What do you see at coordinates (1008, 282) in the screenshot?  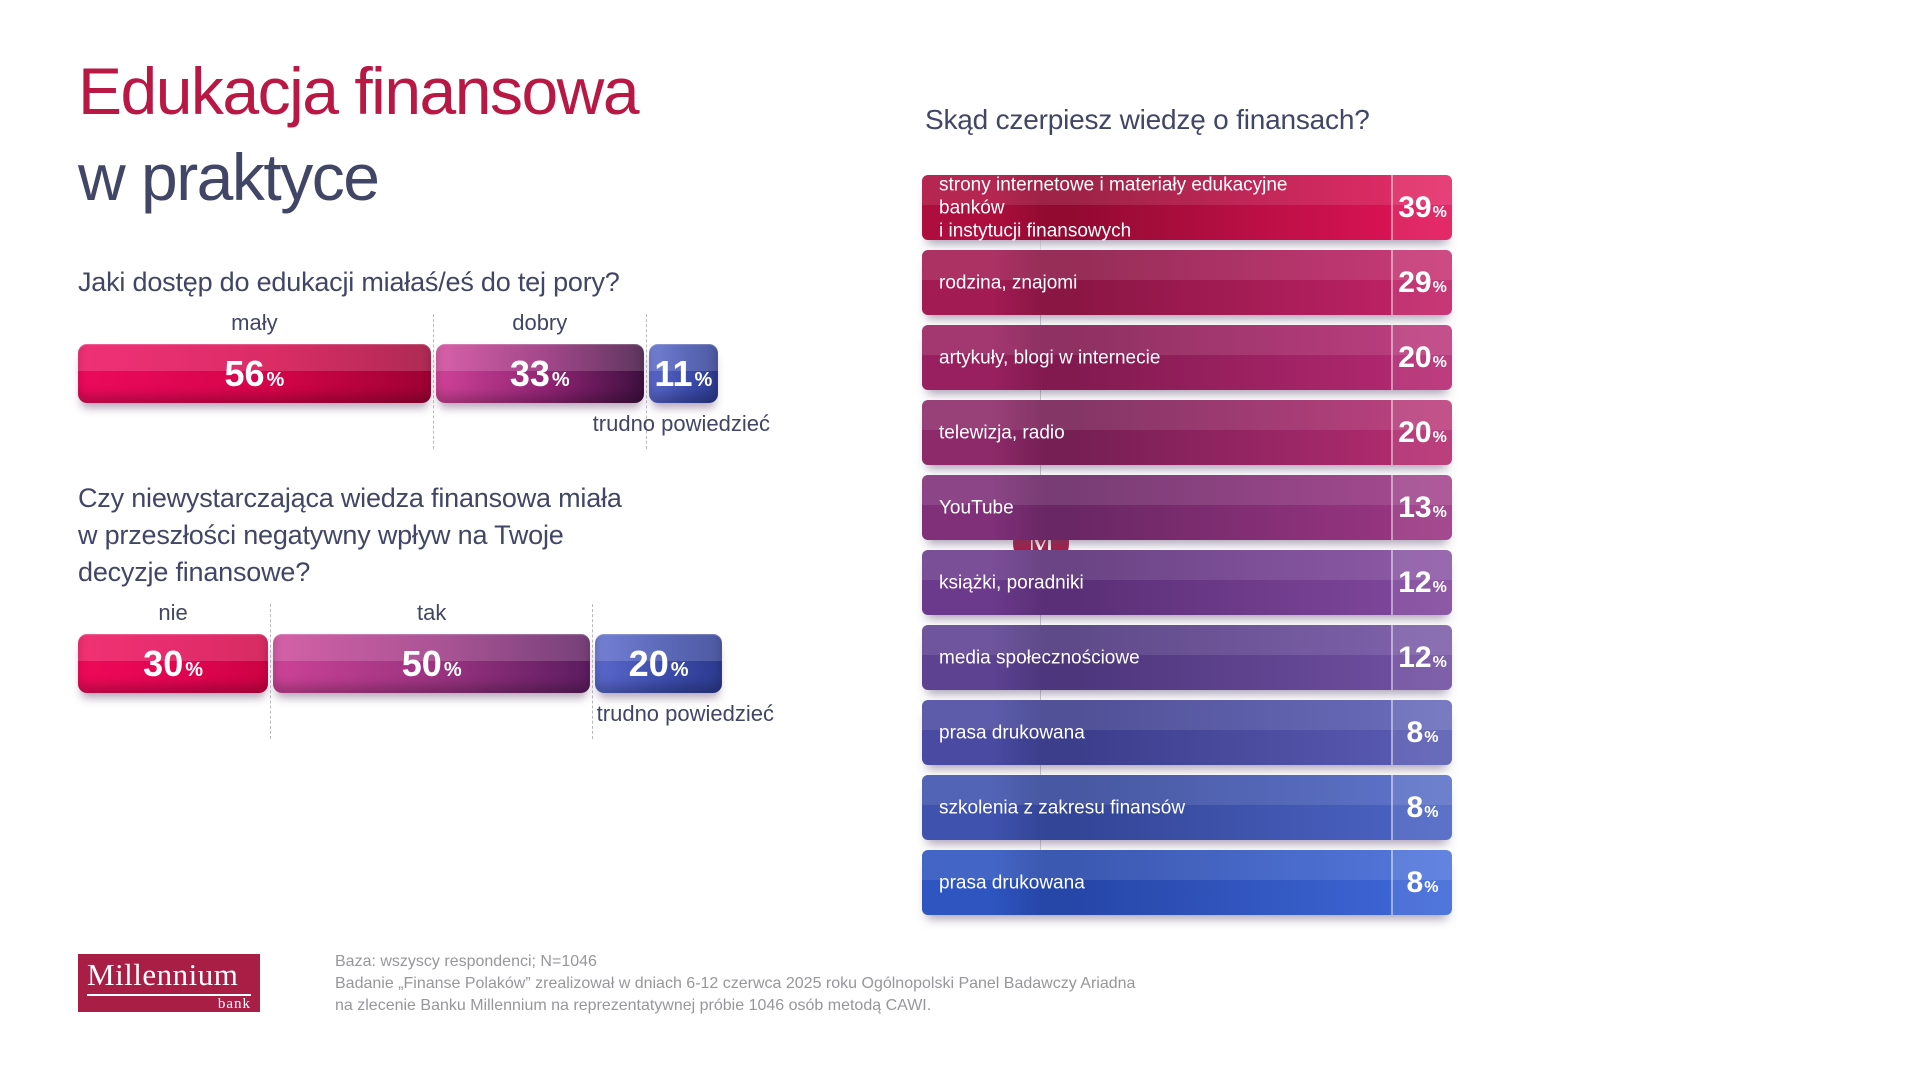 I see `source-bar-label: rodzina, znajomi` at bounding box center [1008, 282].